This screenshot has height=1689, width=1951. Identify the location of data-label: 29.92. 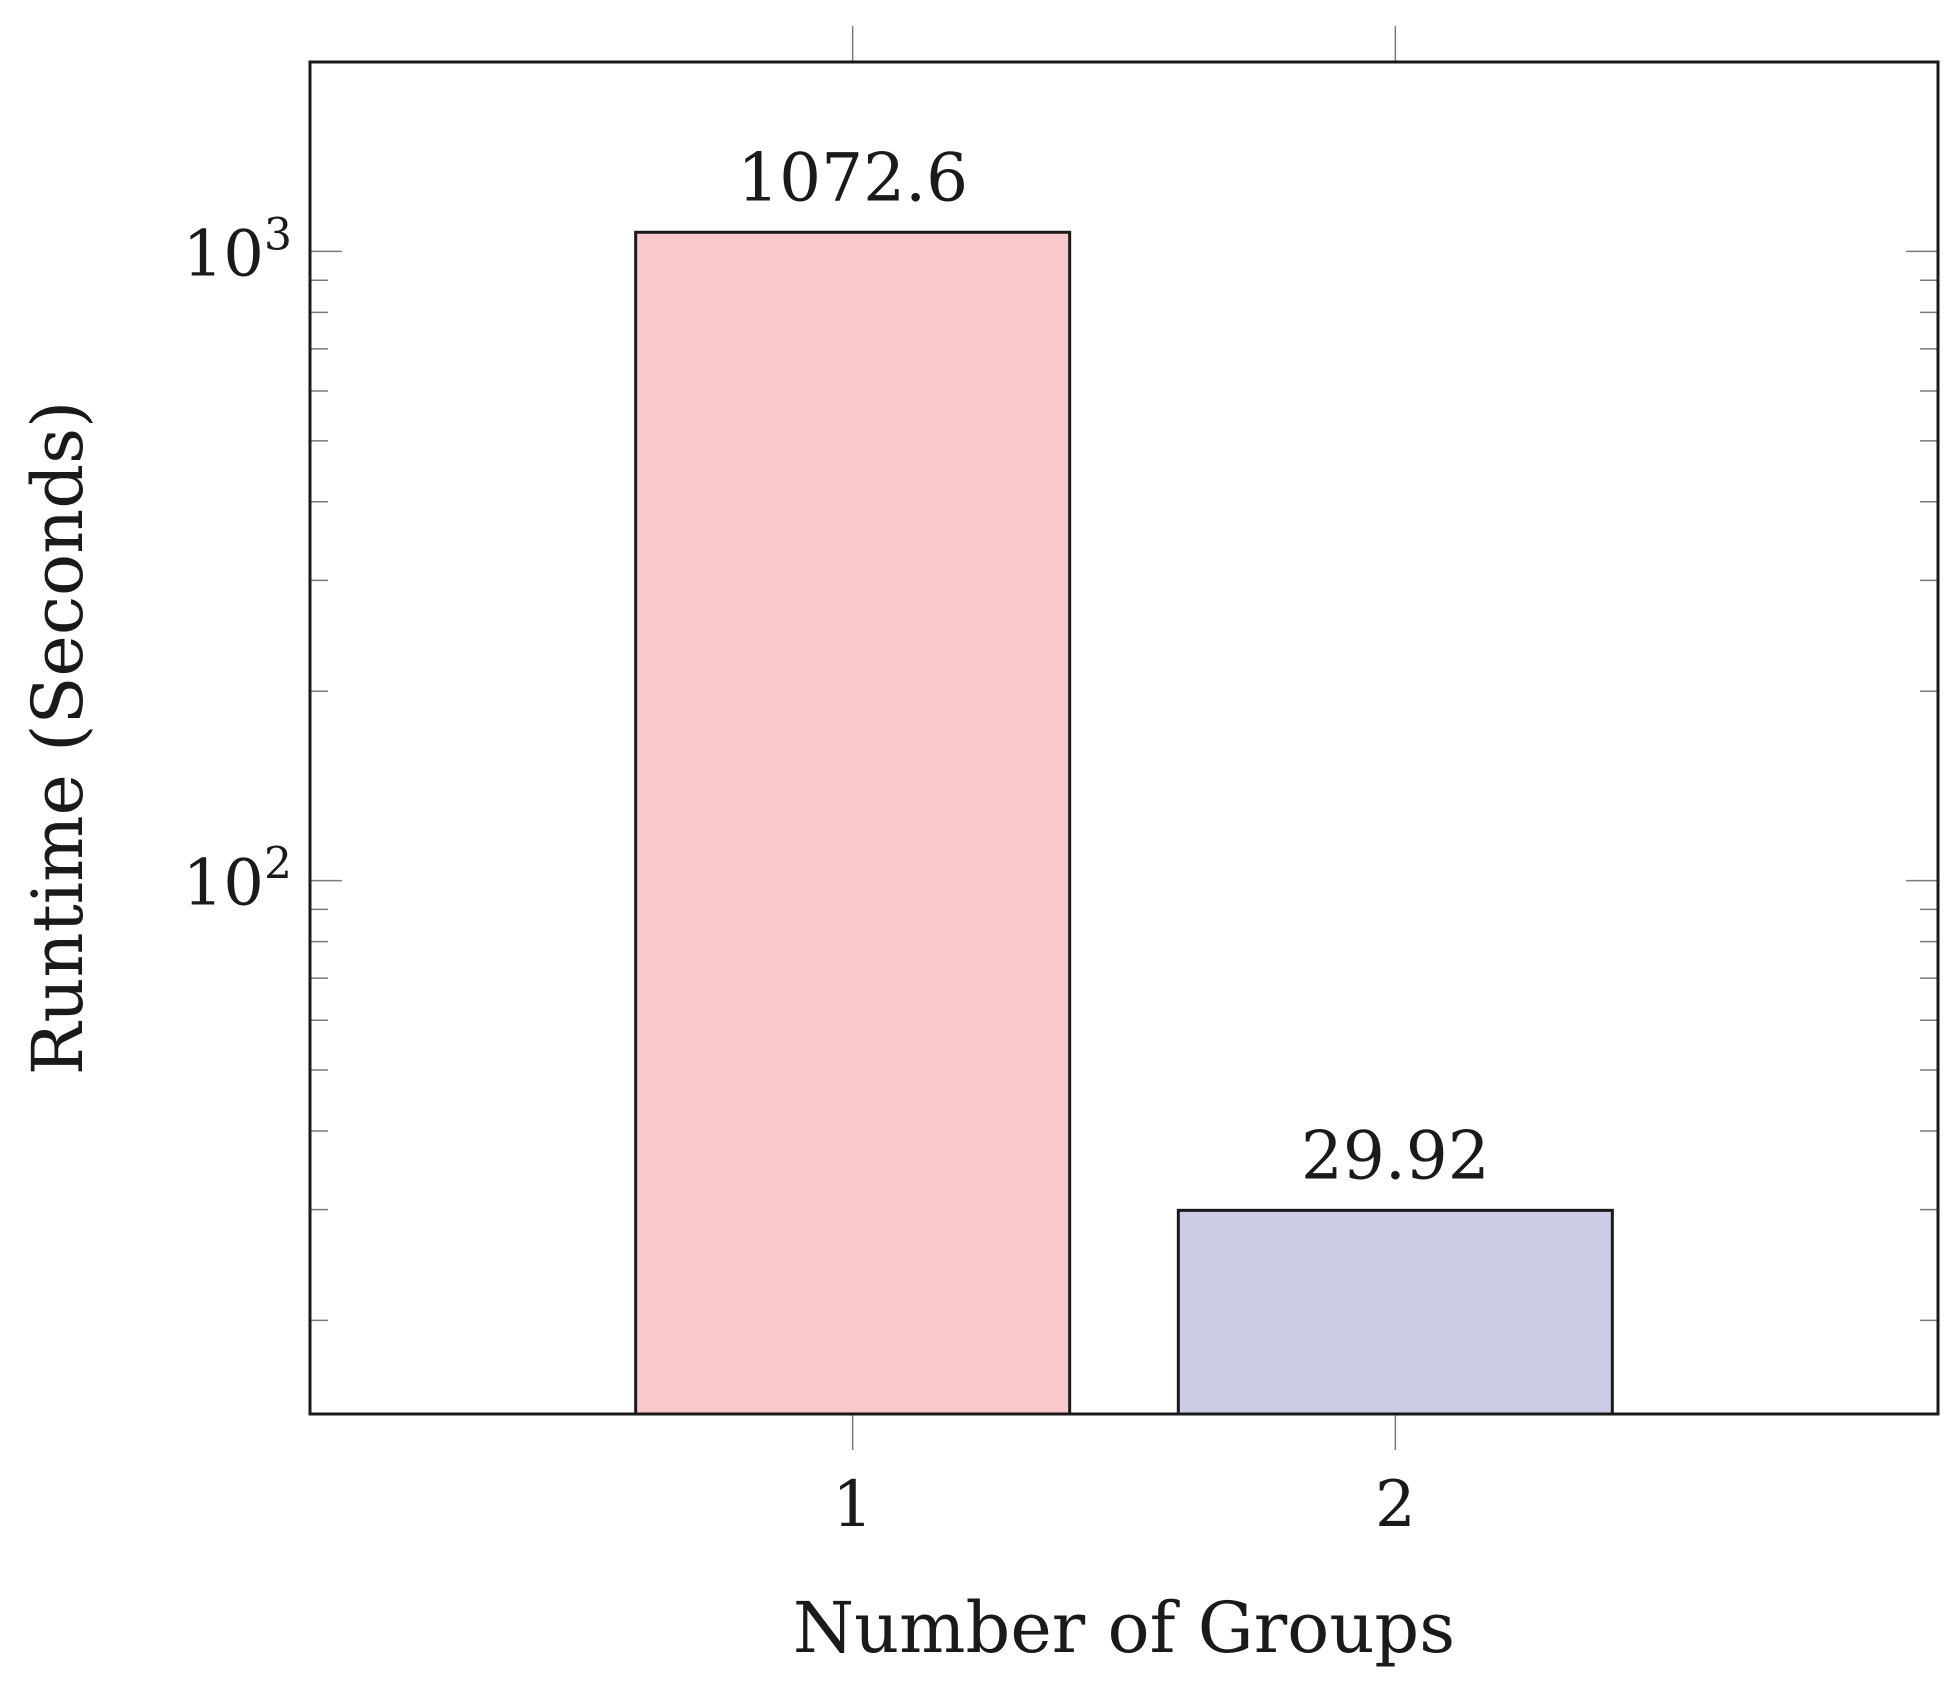
(1395, 1155).